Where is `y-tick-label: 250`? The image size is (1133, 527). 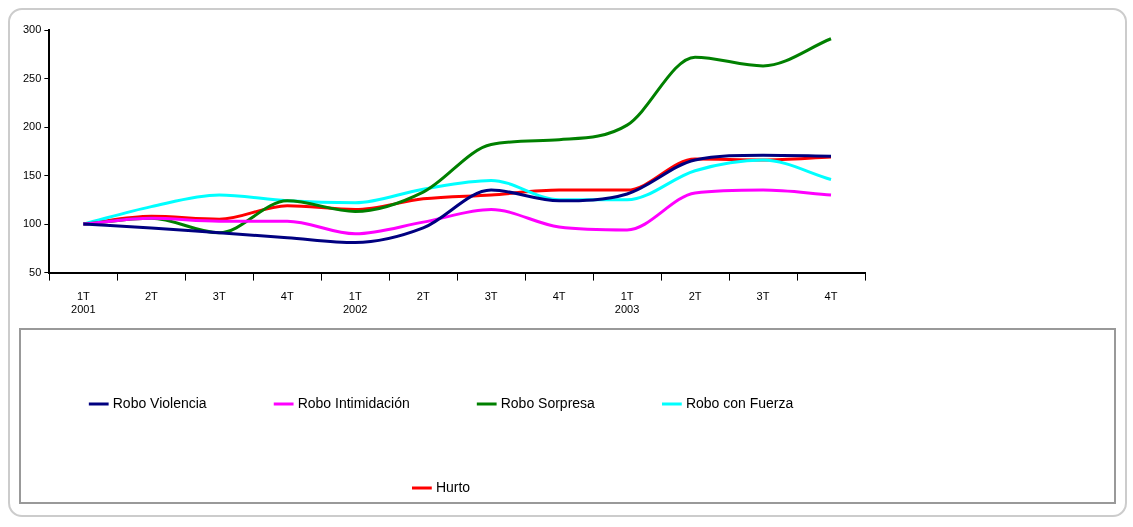 y-tick-label: 250 is located at coordinates (32, 77).